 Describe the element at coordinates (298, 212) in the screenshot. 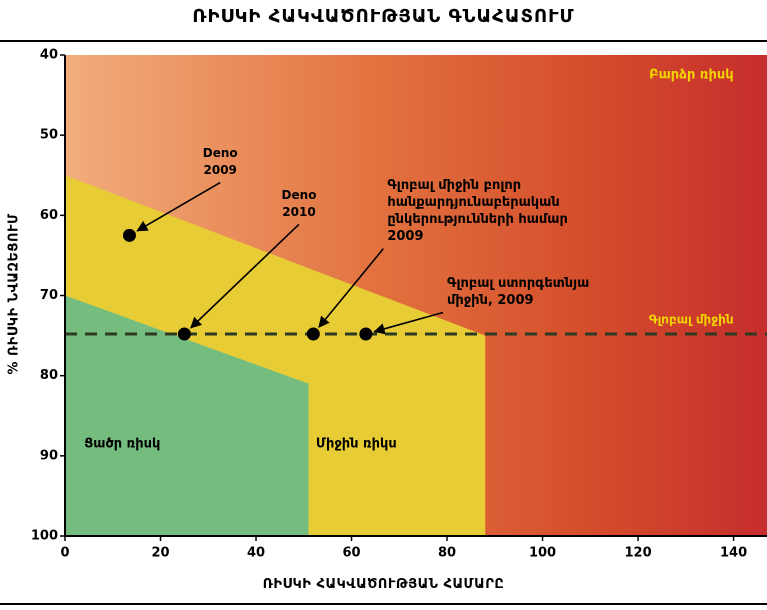

I see `data-point-label: 2010` at that location.